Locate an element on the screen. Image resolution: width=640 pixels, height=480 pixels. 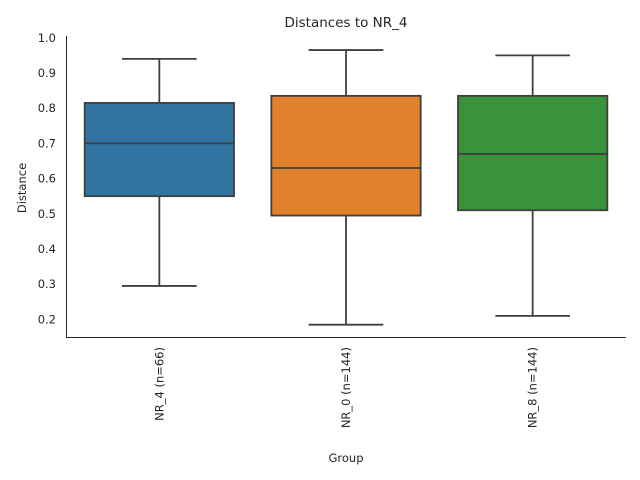
chart-title: Distances to NR_4 is located at coordinates (345, 23).